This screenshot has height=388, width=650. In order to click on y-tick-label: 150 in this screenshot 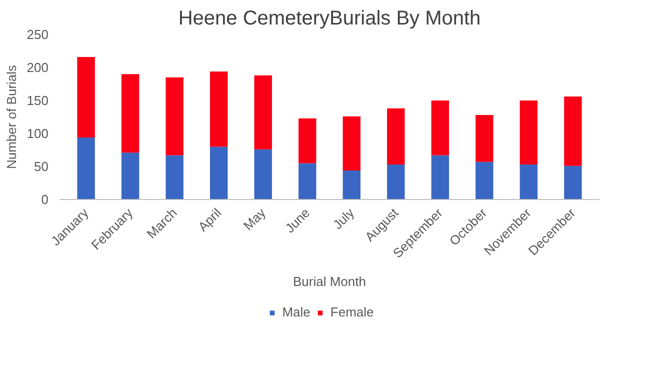, I will do `click(37, 100)`.